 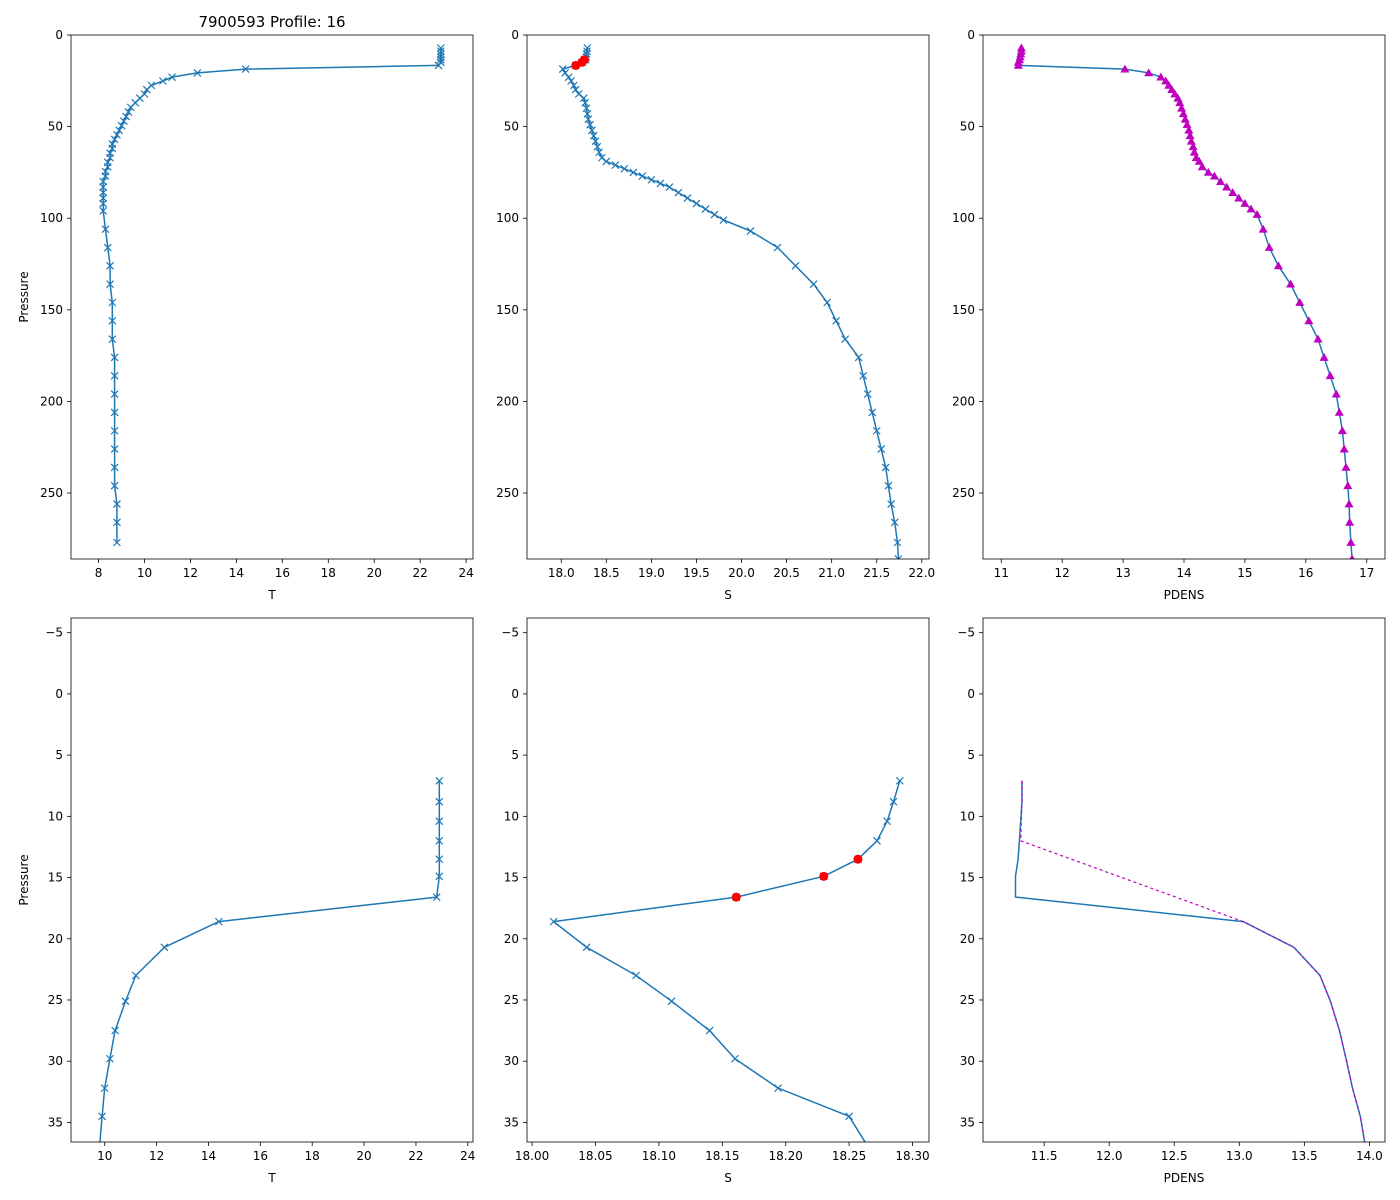 I want to click on x-tick-label: 17, so click(x=1366, y=573).